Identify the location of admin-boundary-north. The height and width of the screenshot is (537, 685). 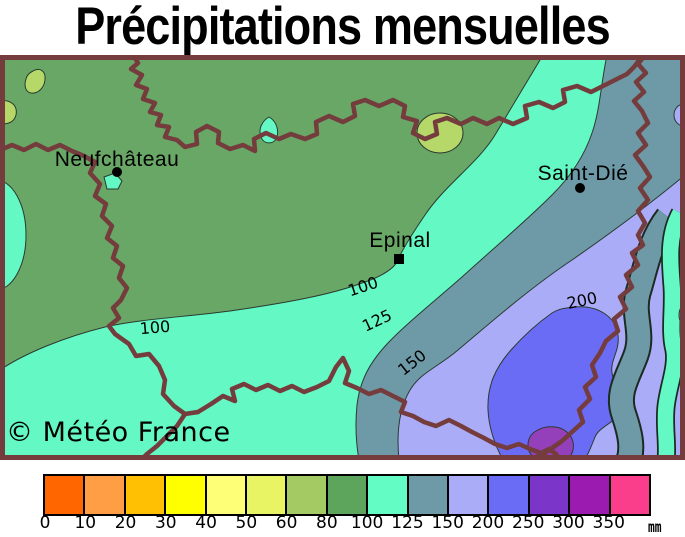
(385, 104).